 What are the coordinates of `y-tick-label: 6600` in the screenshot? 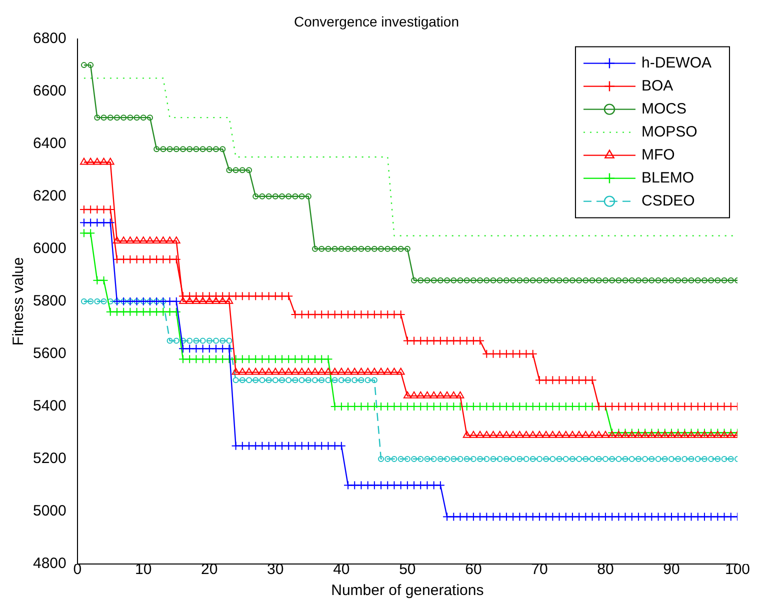 It's located at (49, 91).